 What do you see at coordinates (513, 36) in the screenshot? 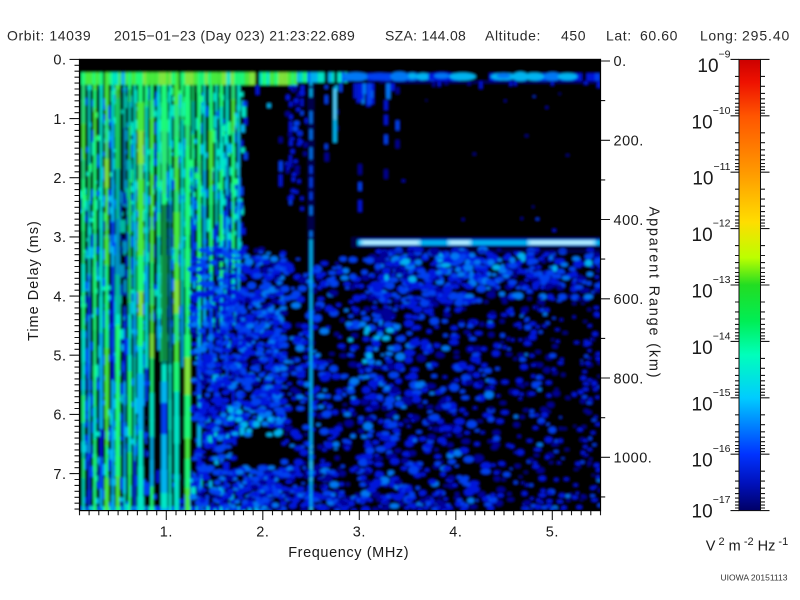
I see `svg-text: Altitude:` at bounding box center [513, 36].